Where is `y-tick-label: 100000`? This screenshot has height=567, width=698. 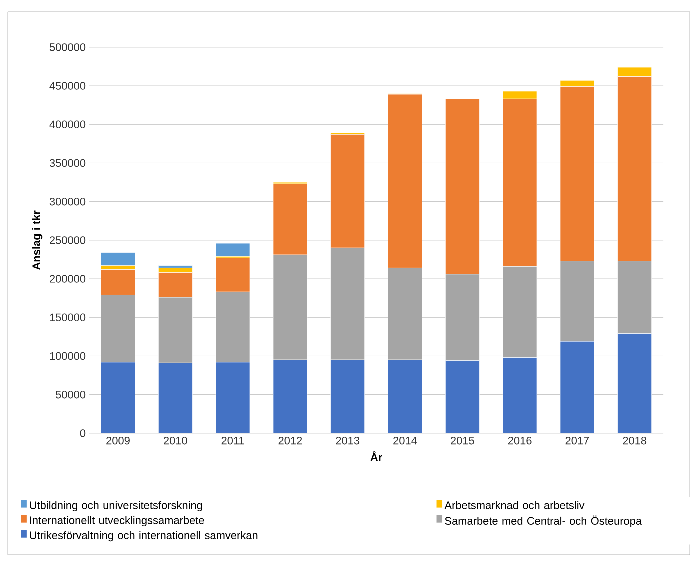
y-tick-label: 100000 is located at coordinates (68, 356).